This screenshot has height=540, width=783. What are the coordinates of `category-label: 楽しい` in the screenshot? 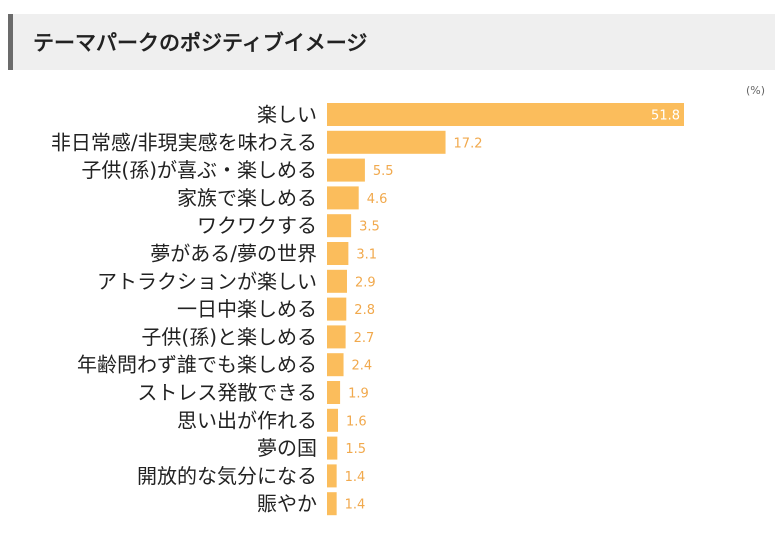 It's located at (287, 115).